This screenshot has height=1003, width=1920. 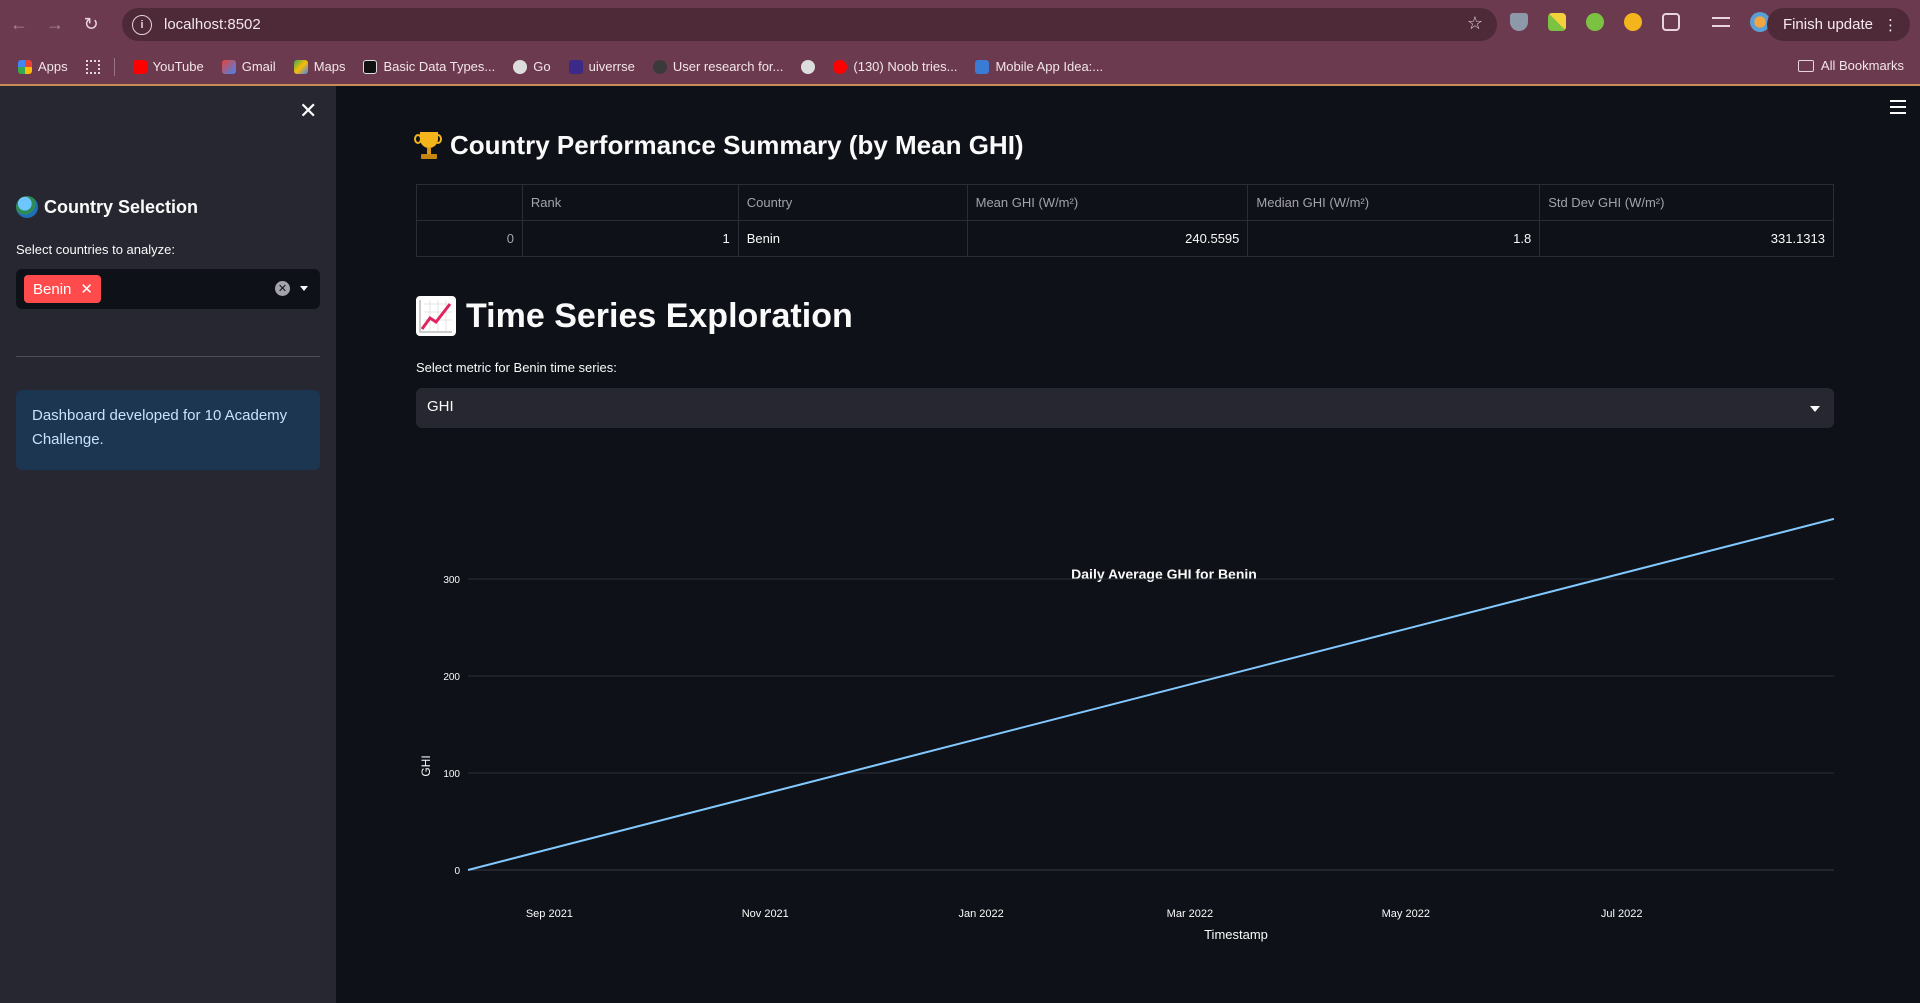 I want to click on bookmark-item: Apps, so click(x=43, y=66).